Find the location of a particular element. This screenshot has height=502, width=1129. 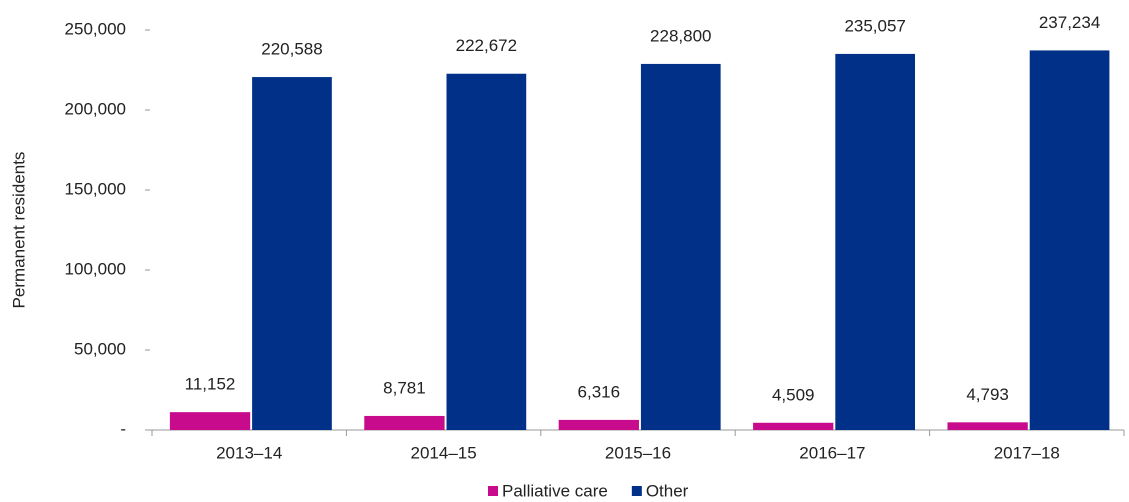

y-tick-label: - is located at coordinates (123, 428).